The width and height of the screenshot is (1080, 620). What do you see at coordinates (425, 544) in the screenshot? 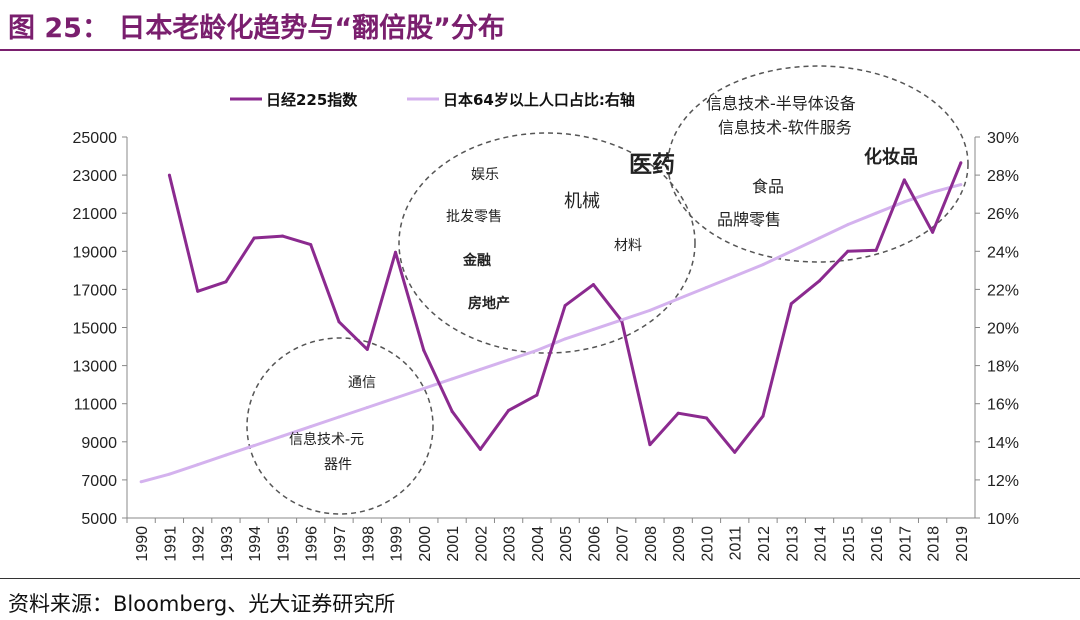
I see `x-tick-label: 2000` at bounding box center [425, 544].